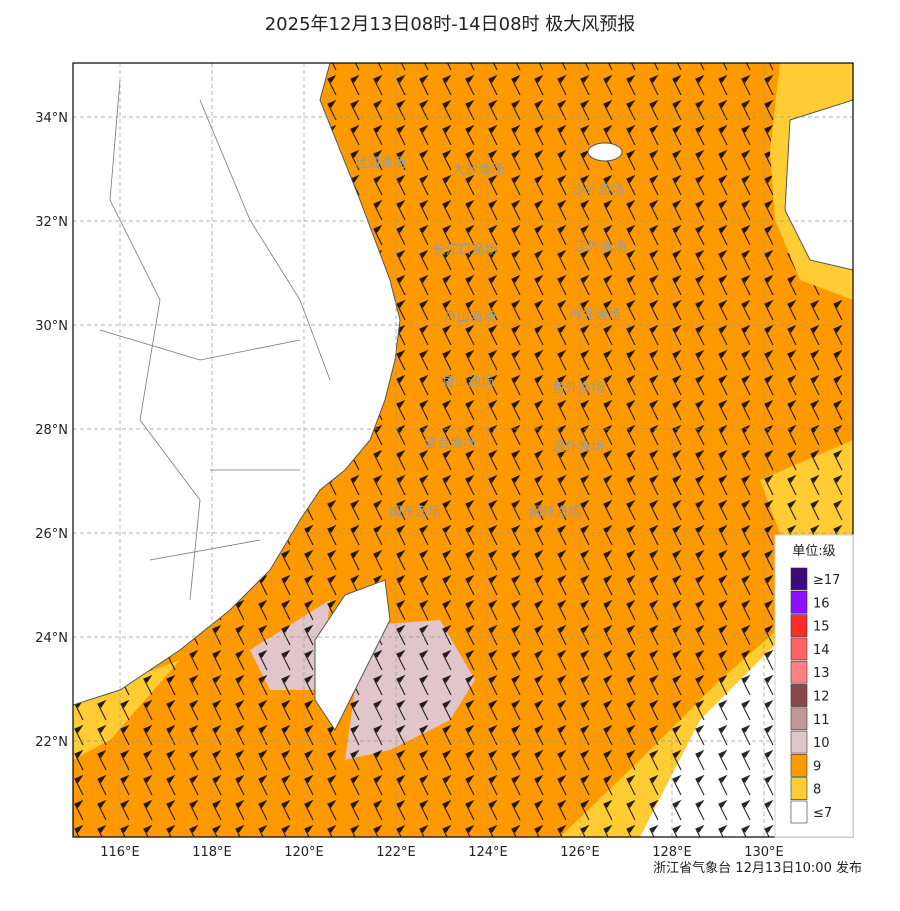 The width and height of the screenshot is (900, 911). Describe the element at coordinates (396, 852) in the screenshot. I see `lon-label: 122°E` at that location.